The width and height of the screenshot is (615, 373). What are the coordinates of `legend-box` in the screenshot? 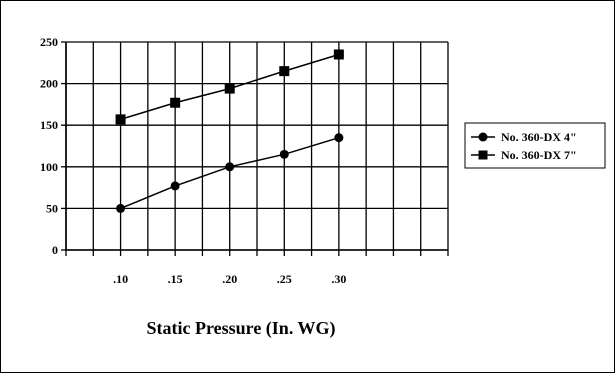 It's located at (535, 145).